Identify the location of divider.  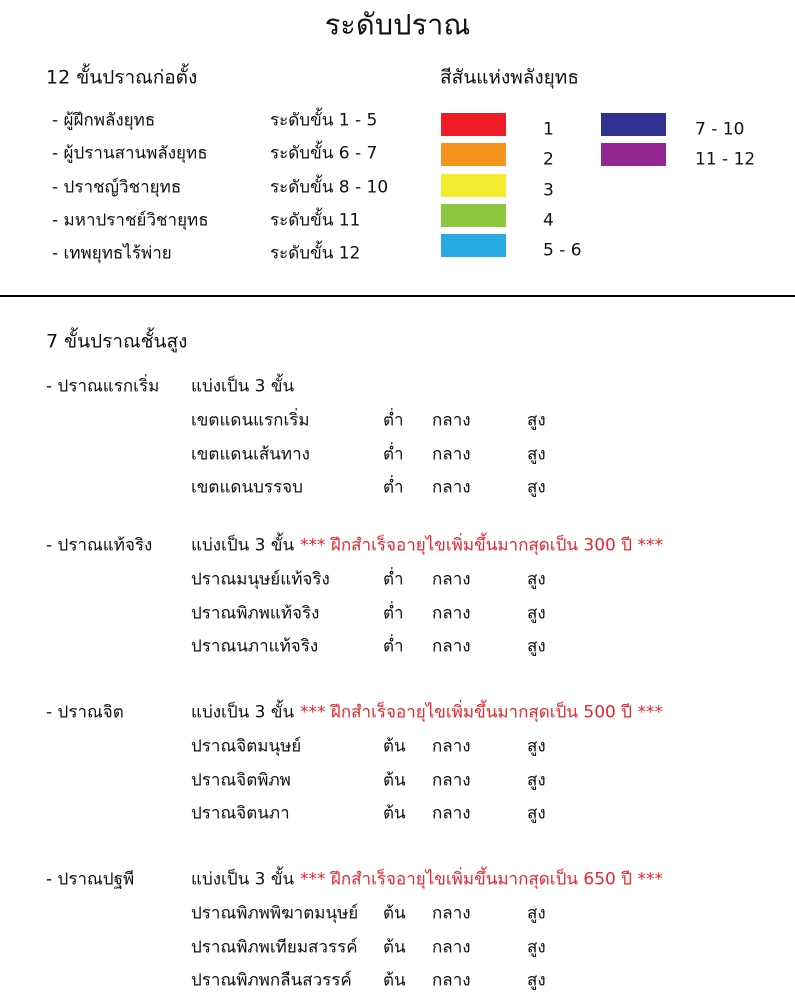
(397, 296).